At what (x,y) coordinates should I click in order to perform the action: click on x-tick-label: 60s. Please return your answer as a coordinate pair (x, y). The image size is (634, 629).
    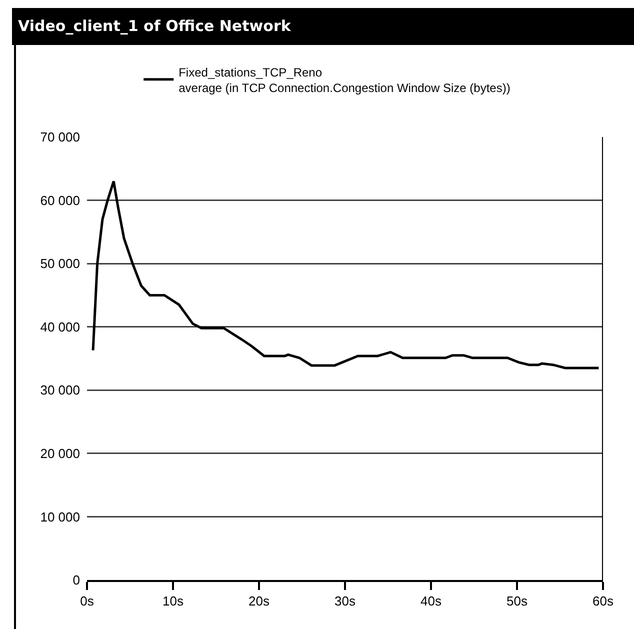
    Looking at the image, I should click on (603, 601).